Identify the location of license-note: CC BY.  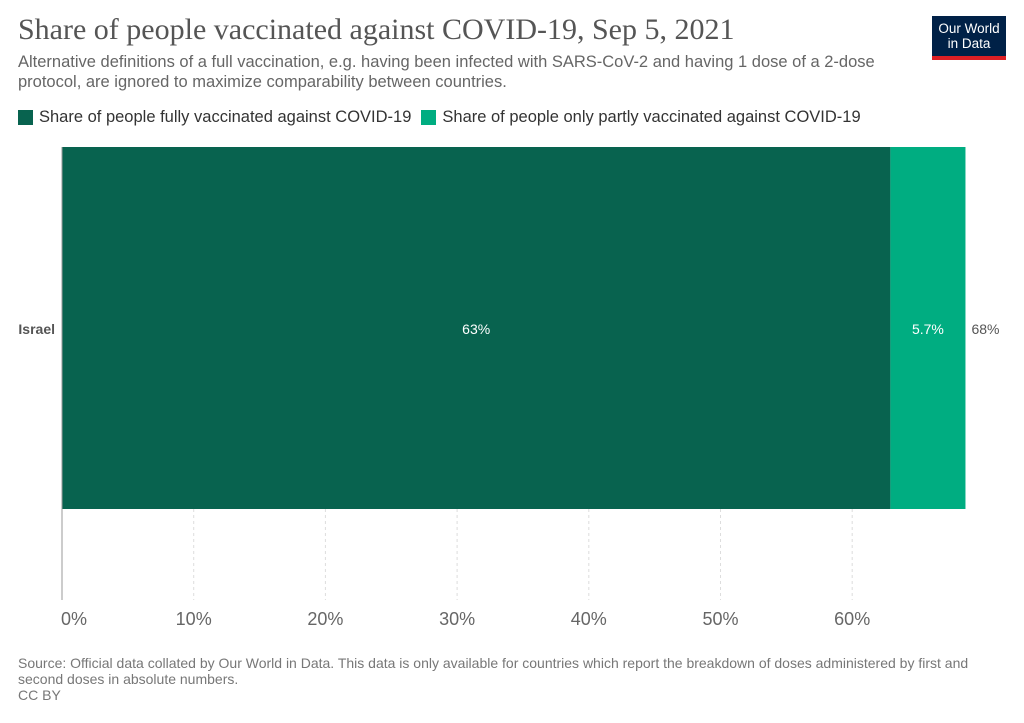
(39, 695).